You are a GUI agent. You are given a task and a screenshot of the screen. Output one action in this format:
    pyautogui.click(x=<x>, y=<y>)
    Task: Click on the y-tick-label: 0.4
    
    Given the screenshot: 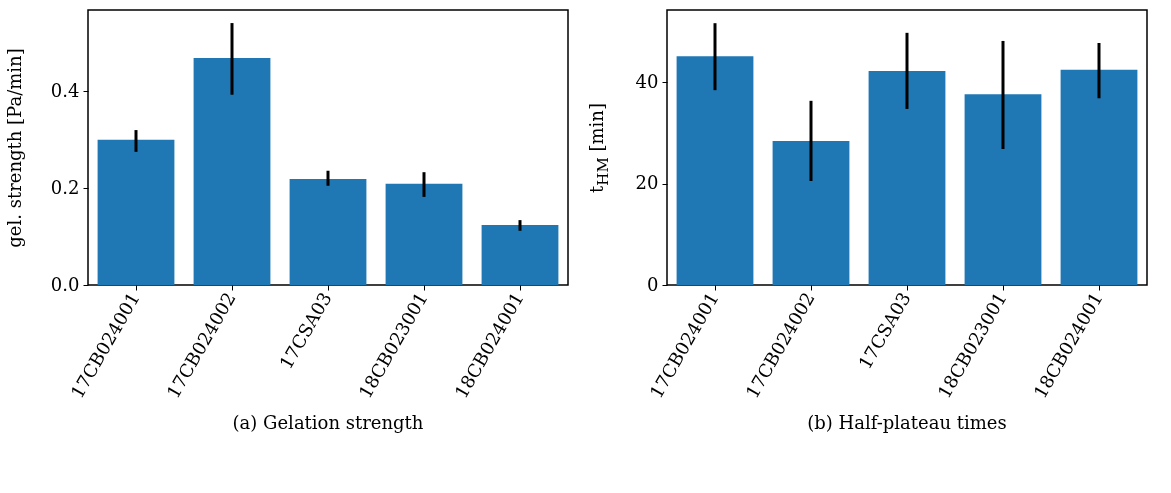 What is the action you would take?
    pyautogui.click(x=65, y=90)
    